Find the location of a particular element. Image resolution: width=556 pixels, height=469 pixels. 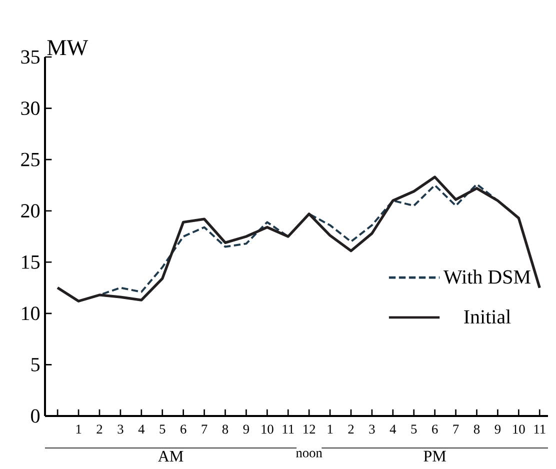

y-axis-title: MW is located at coordinates (67, 48).